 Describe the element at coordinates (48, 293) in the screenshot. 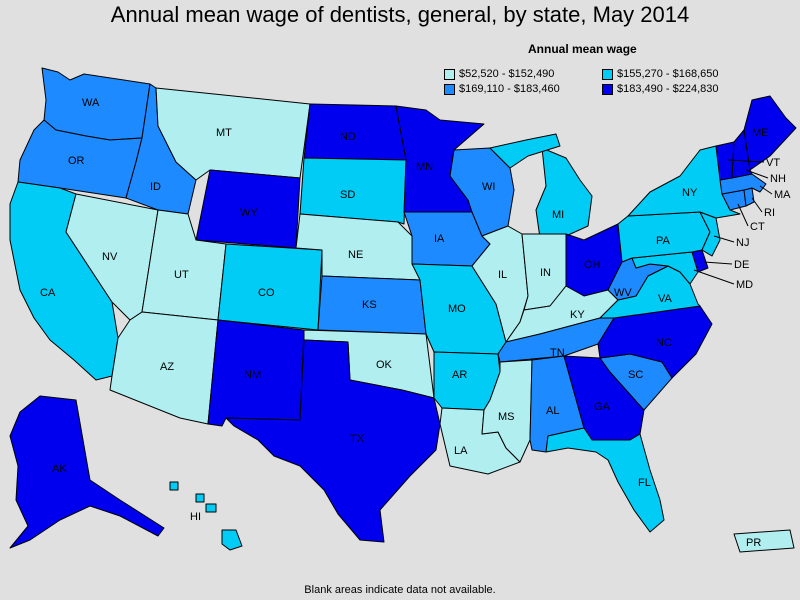

I see `label-ca: CA` at that location.